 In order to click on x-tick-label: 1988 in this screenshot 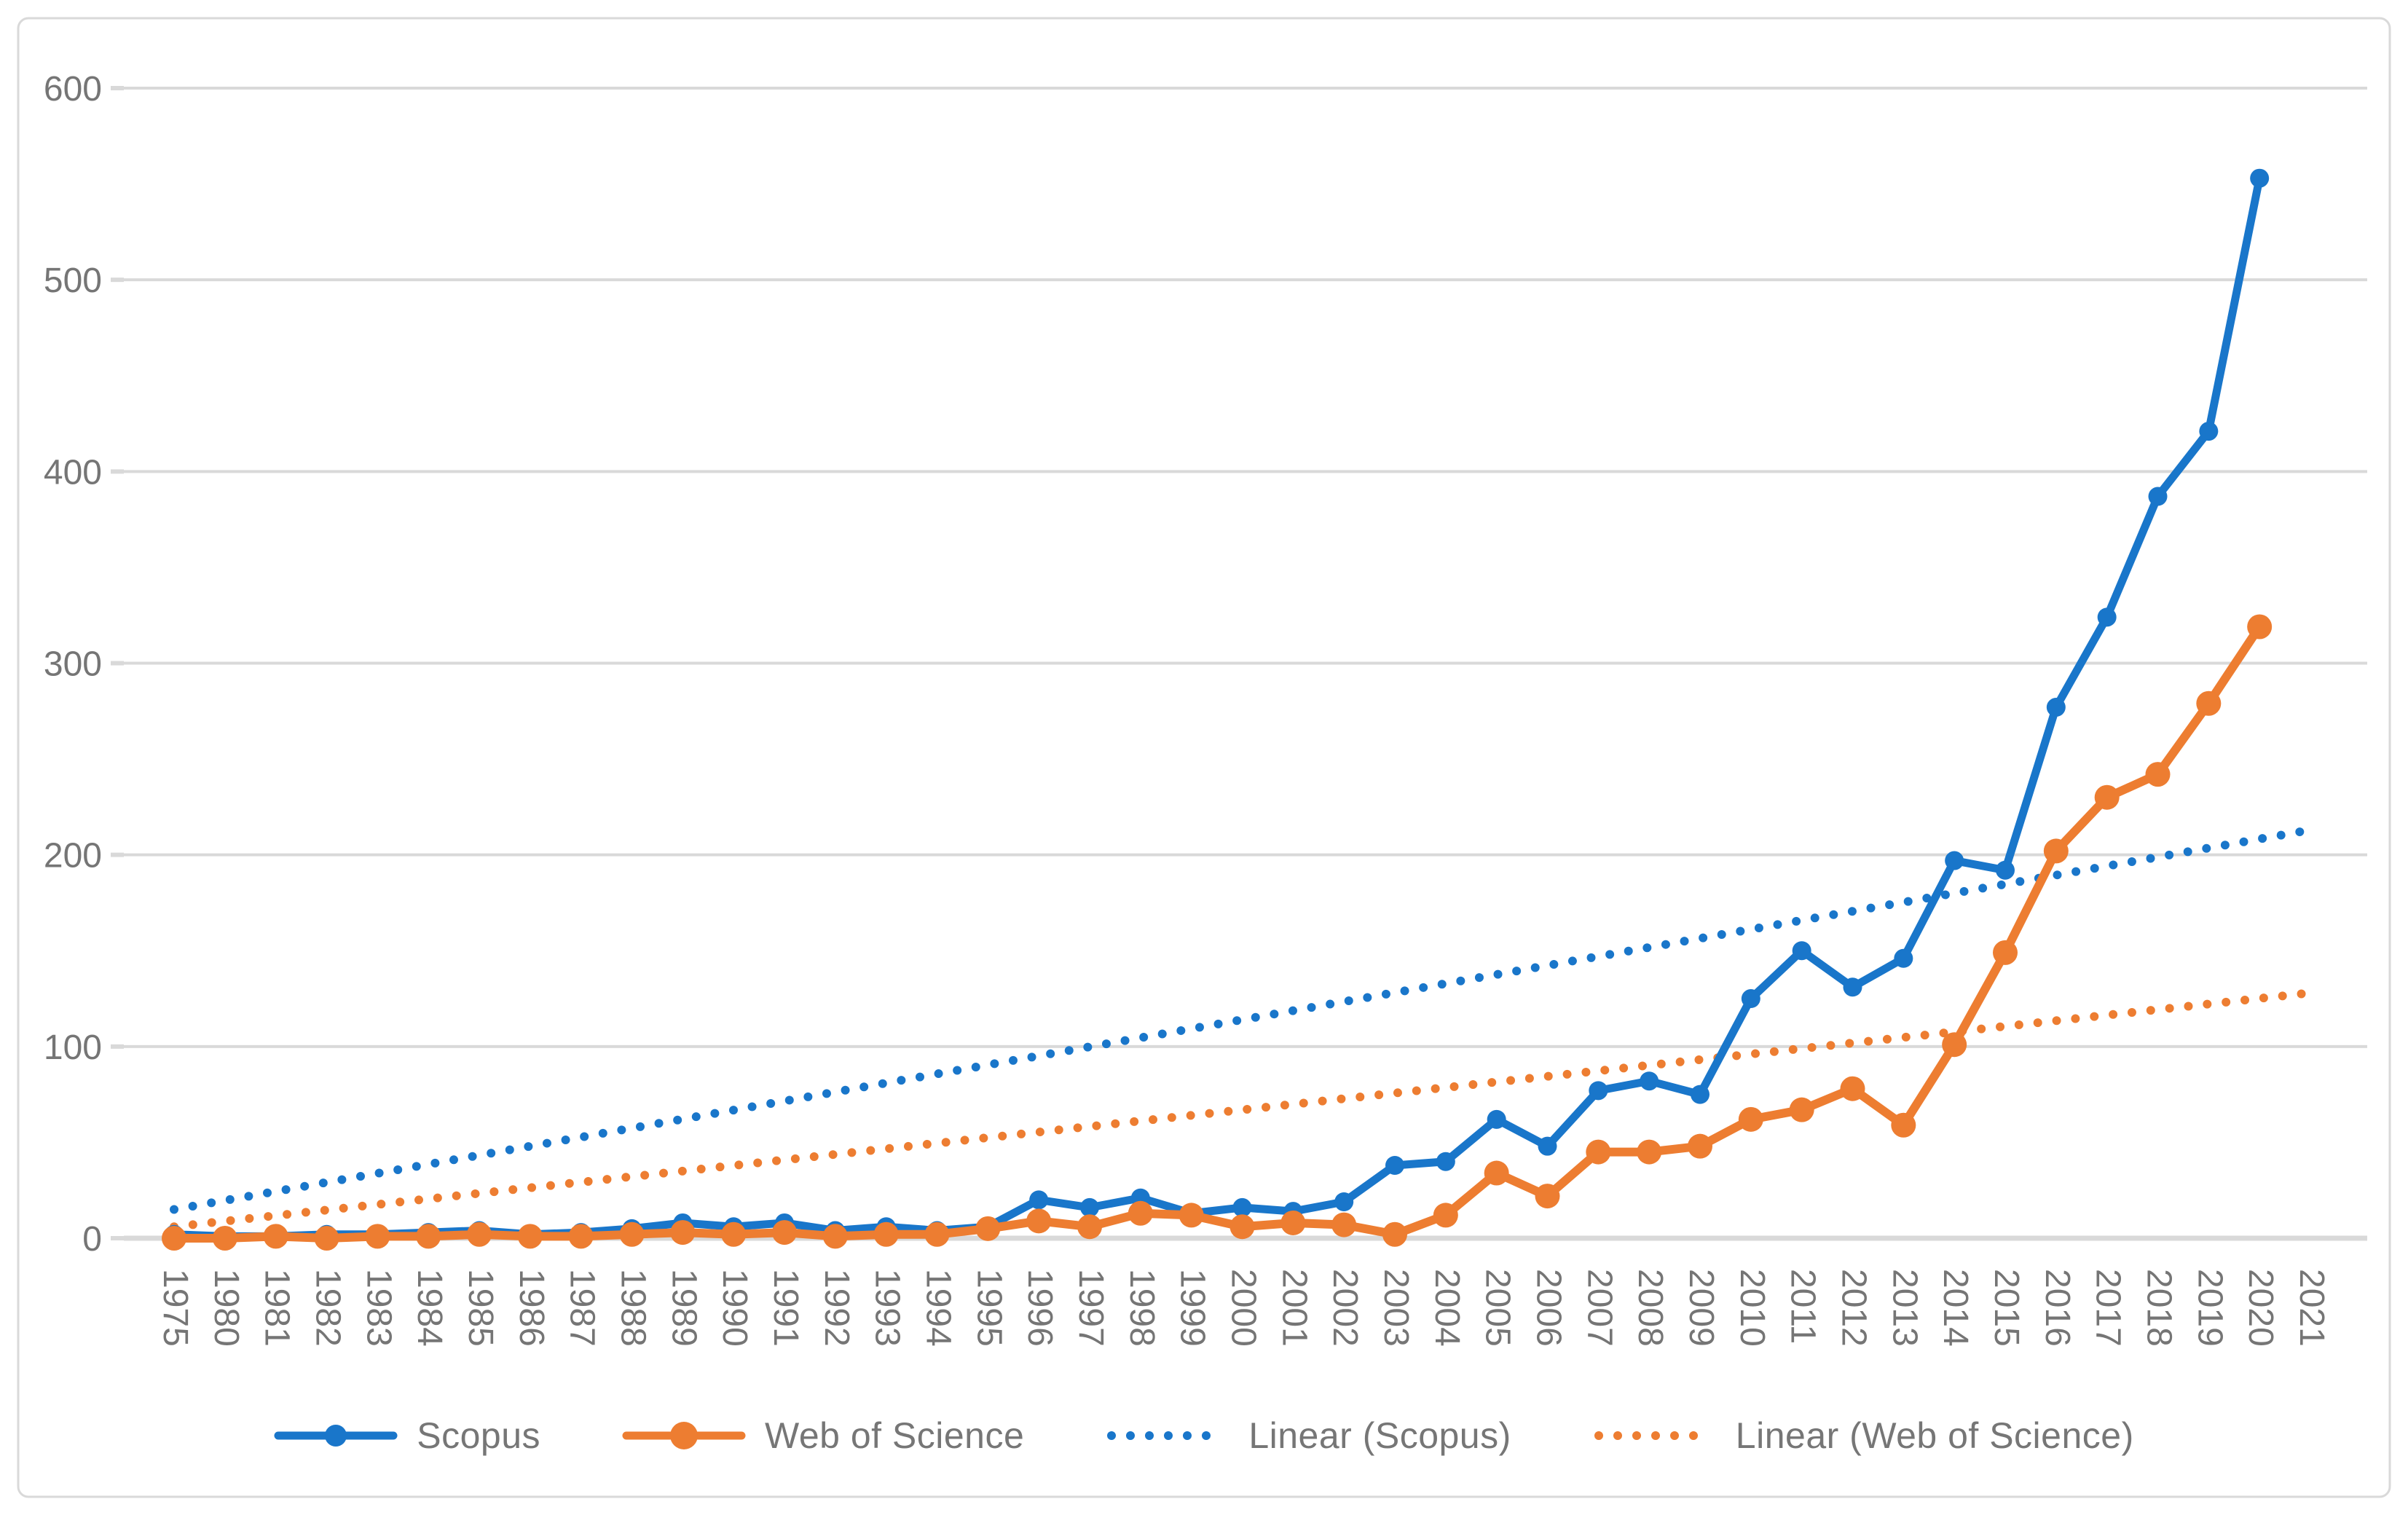, I will do `click(633, 1308)`.